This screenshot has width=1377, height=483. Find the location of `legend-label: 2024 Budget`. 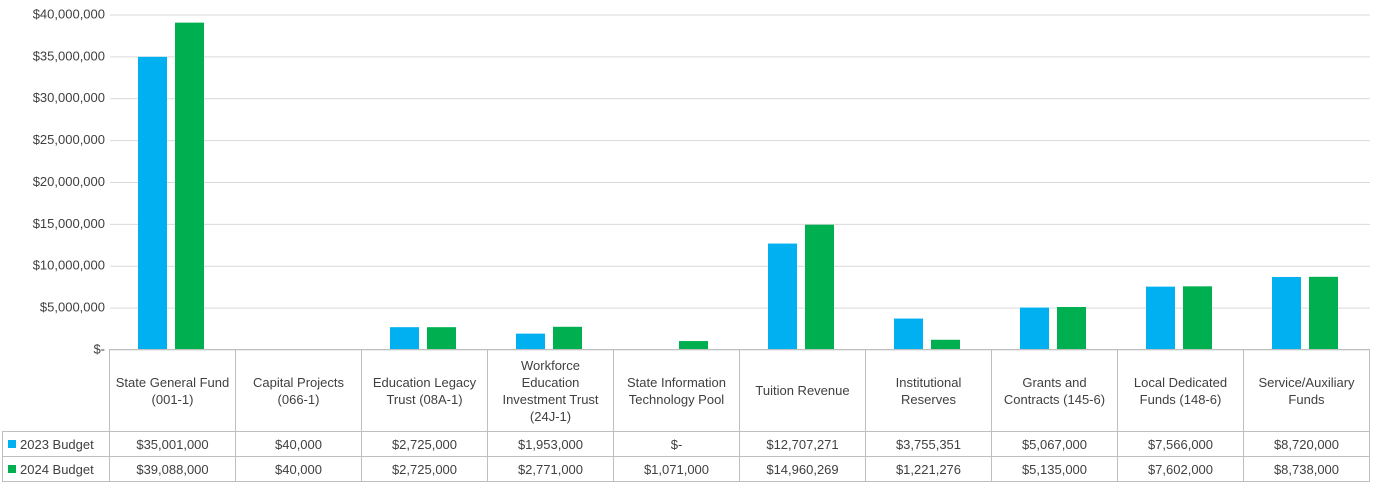

legend-label: 2024 Budget is located at coordinates (57, 469).